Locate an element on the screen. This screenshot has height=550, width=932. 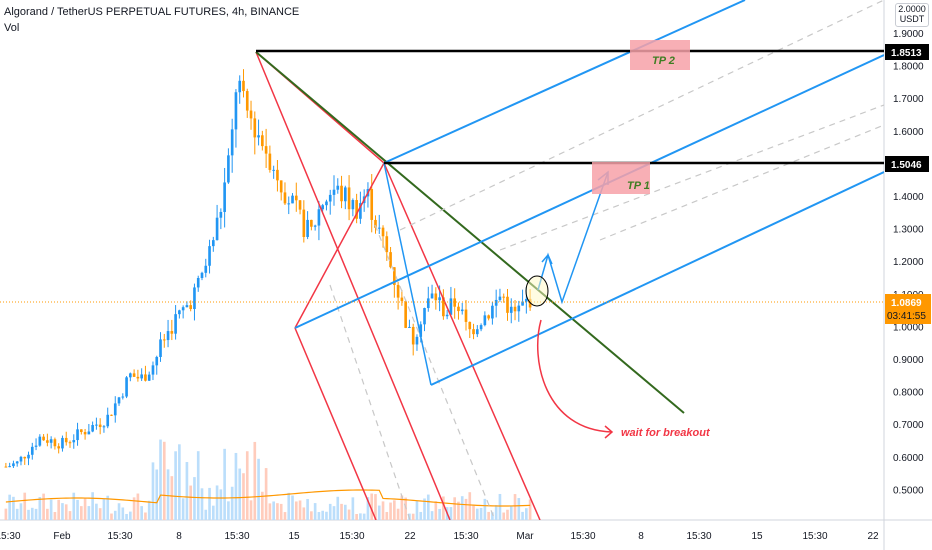
time-tick-label: Mar is located at coordinates (525, 536).